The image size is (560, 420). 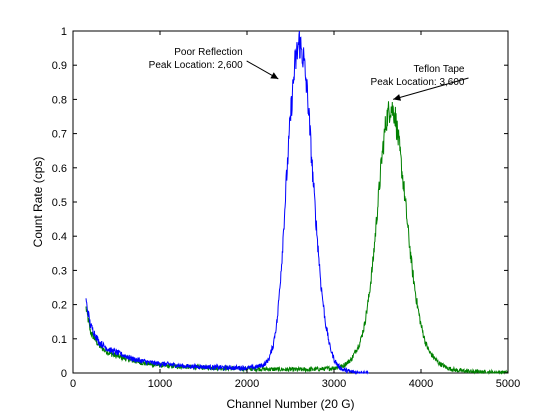 What do you see at coordinates (334, 384) in the screenshot?
I see `x-tick-label: 3000` at bounding box center [334, 384].